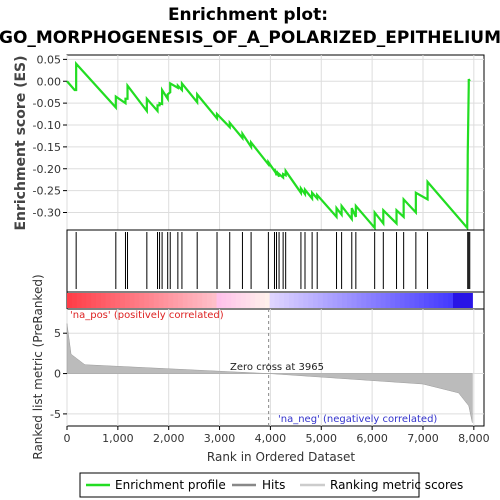  Describe the element at coordinates (281, 457) in the screenshot. I see `x-axis-label: Rank in Ordered Dataset` at that location.